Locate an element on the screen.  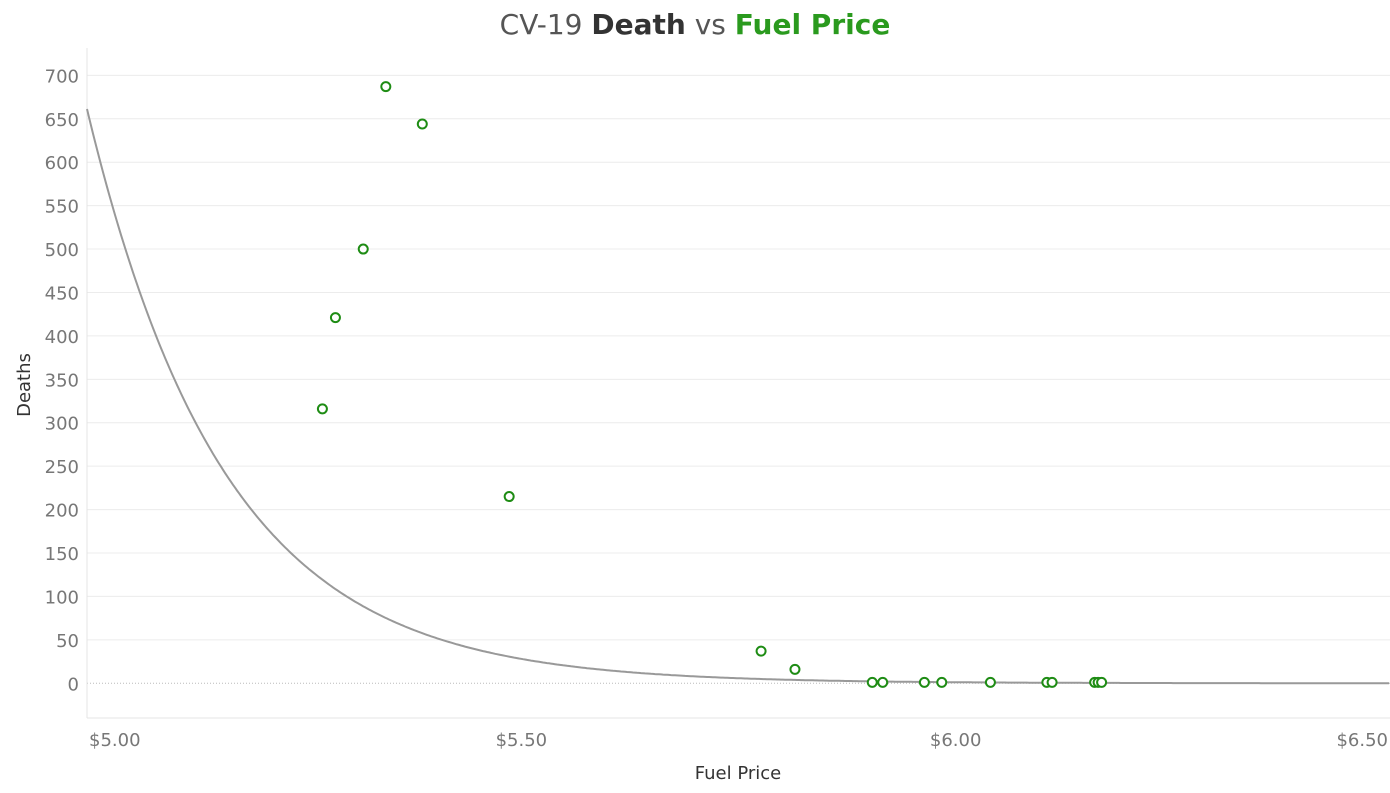
y-tick-label: 600 is located at coordinates (62, 163).